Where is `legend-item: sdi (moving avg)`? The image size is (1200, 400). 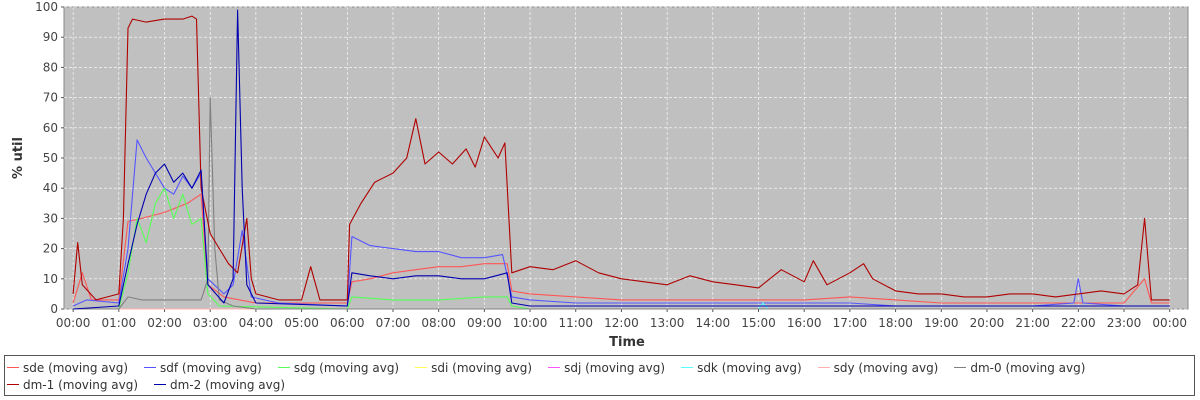
legend-item: sdi (moving avg) is located at coordinates (473, 367).